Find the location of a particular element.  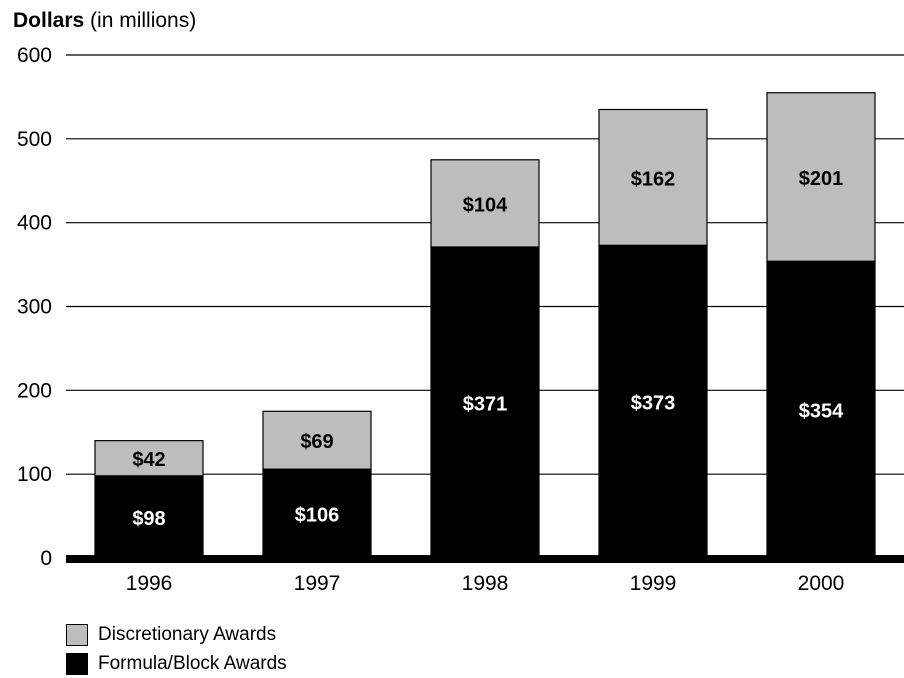

x-tick-label: 1998 is located at coordinates (485, 583).